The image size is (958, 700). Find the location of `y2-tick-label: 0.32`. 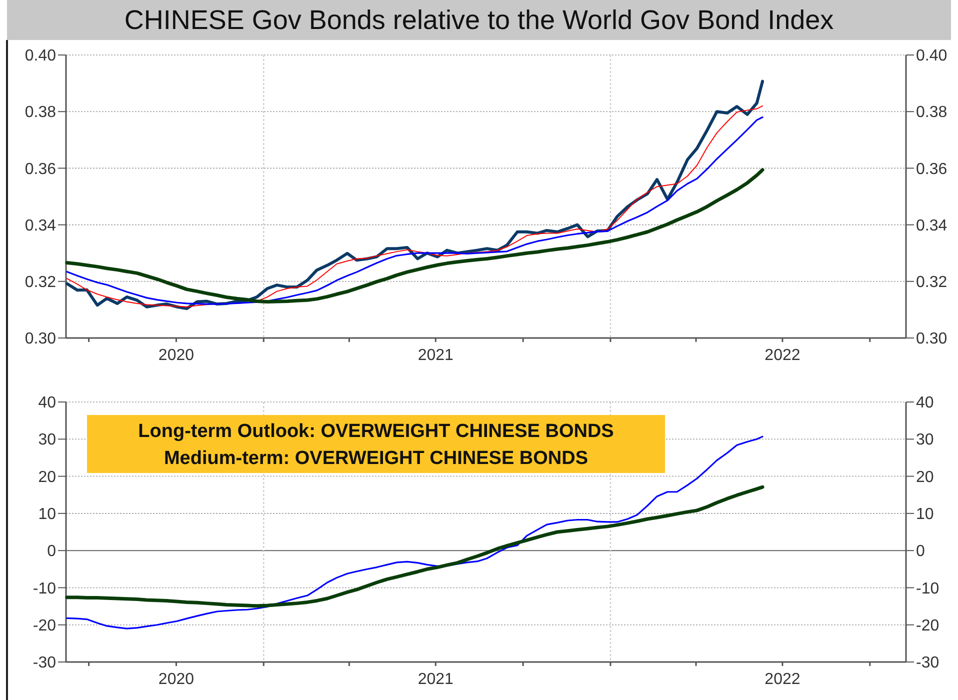

y2-tick-label: 0.32 is located at coordinates (932, 282).